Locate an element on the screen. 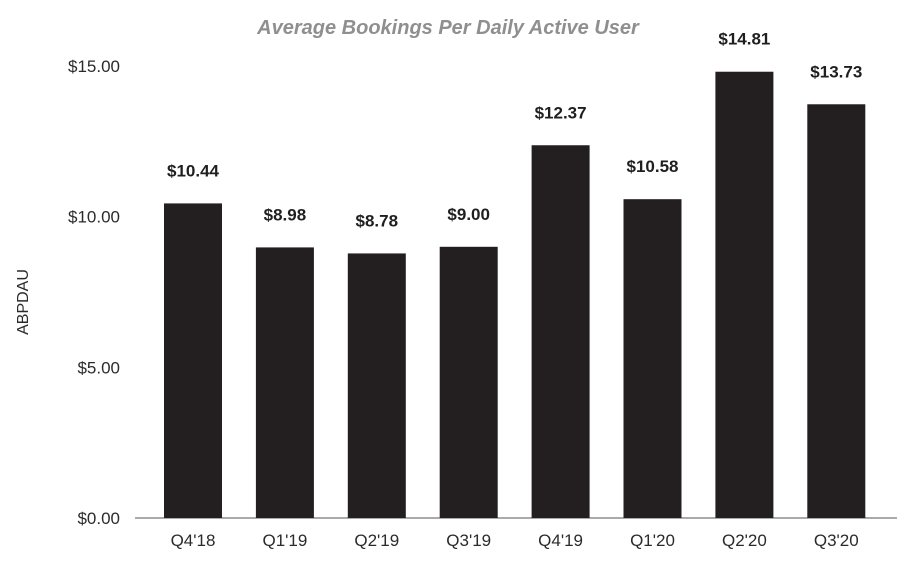 This screenshot has width=908, height=568. x-tick-label: Q1'19 is located at coordinates (284, 540).